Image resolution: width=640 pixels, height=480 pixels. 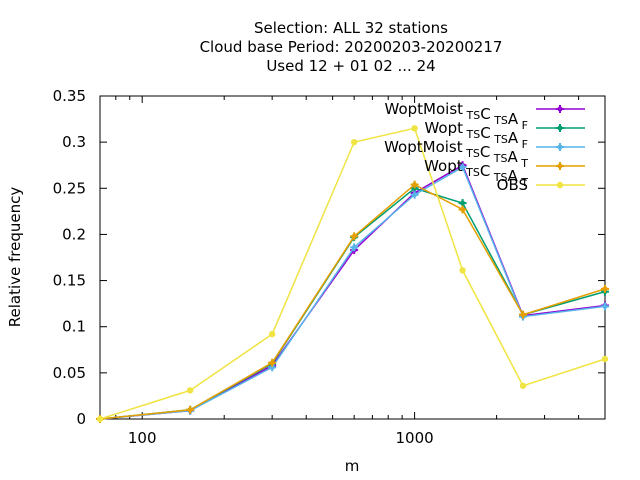 I want to click on legend-label: WoptMoist TSC TSA T, so click(x=456, y=154).